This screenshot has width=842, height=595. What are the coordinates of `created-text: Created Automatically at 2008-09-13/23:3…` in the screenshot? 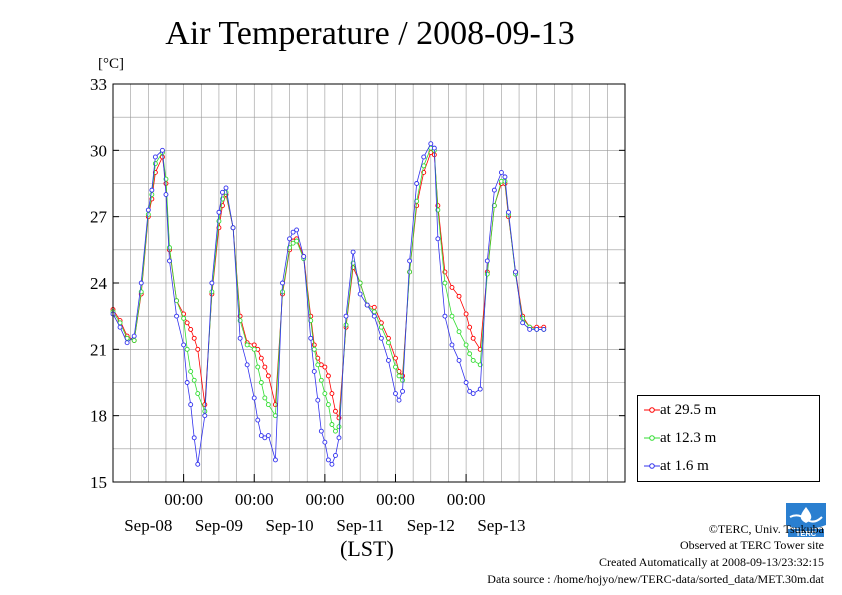 It's located at (711, 562).